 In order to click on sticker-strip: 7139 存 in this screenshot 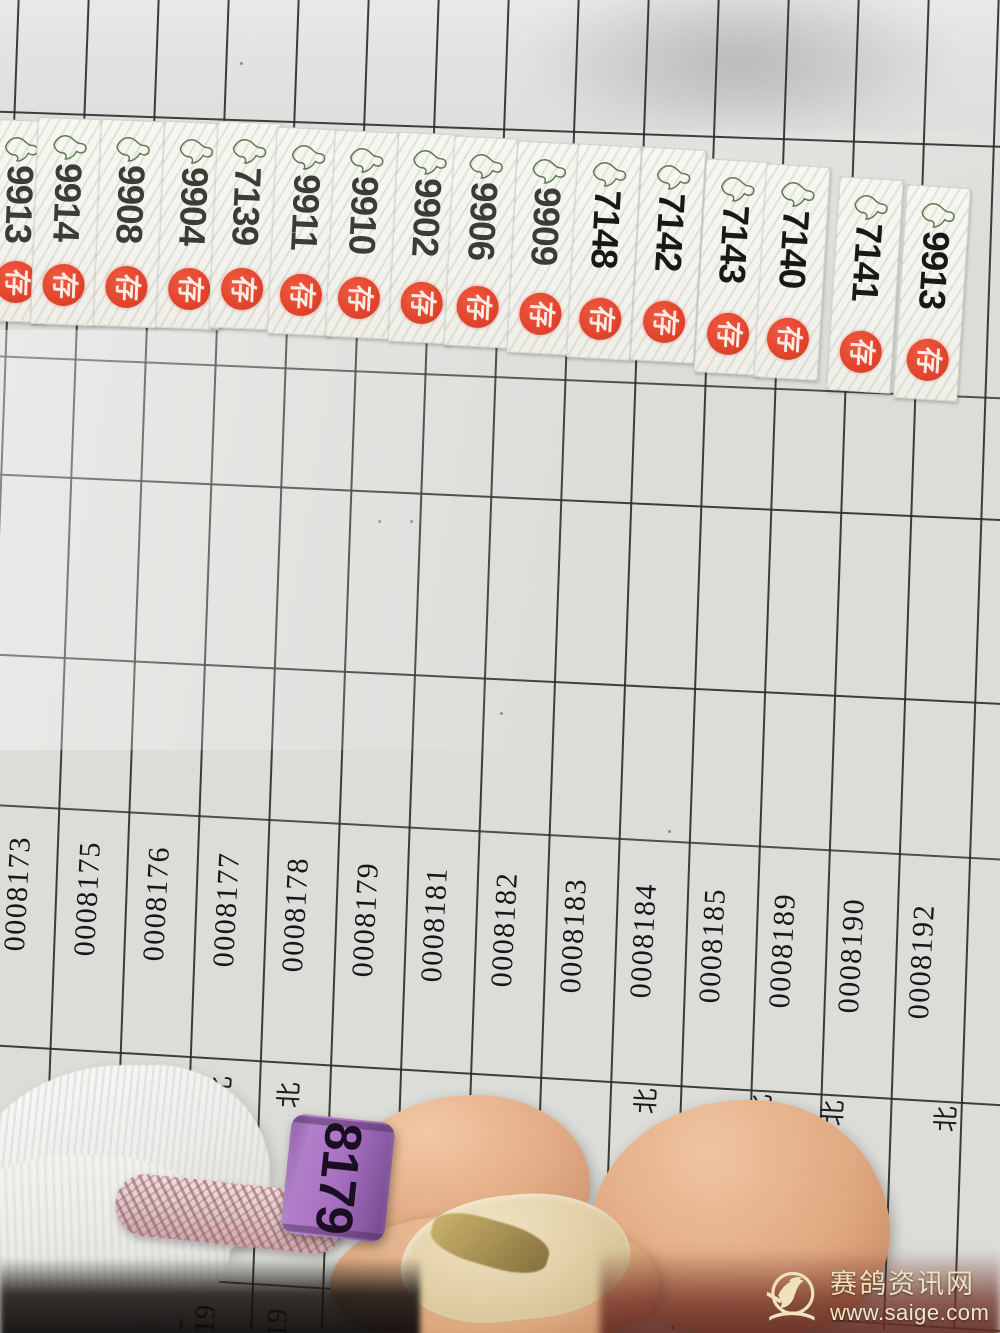, I will do `click(245, 225)`.